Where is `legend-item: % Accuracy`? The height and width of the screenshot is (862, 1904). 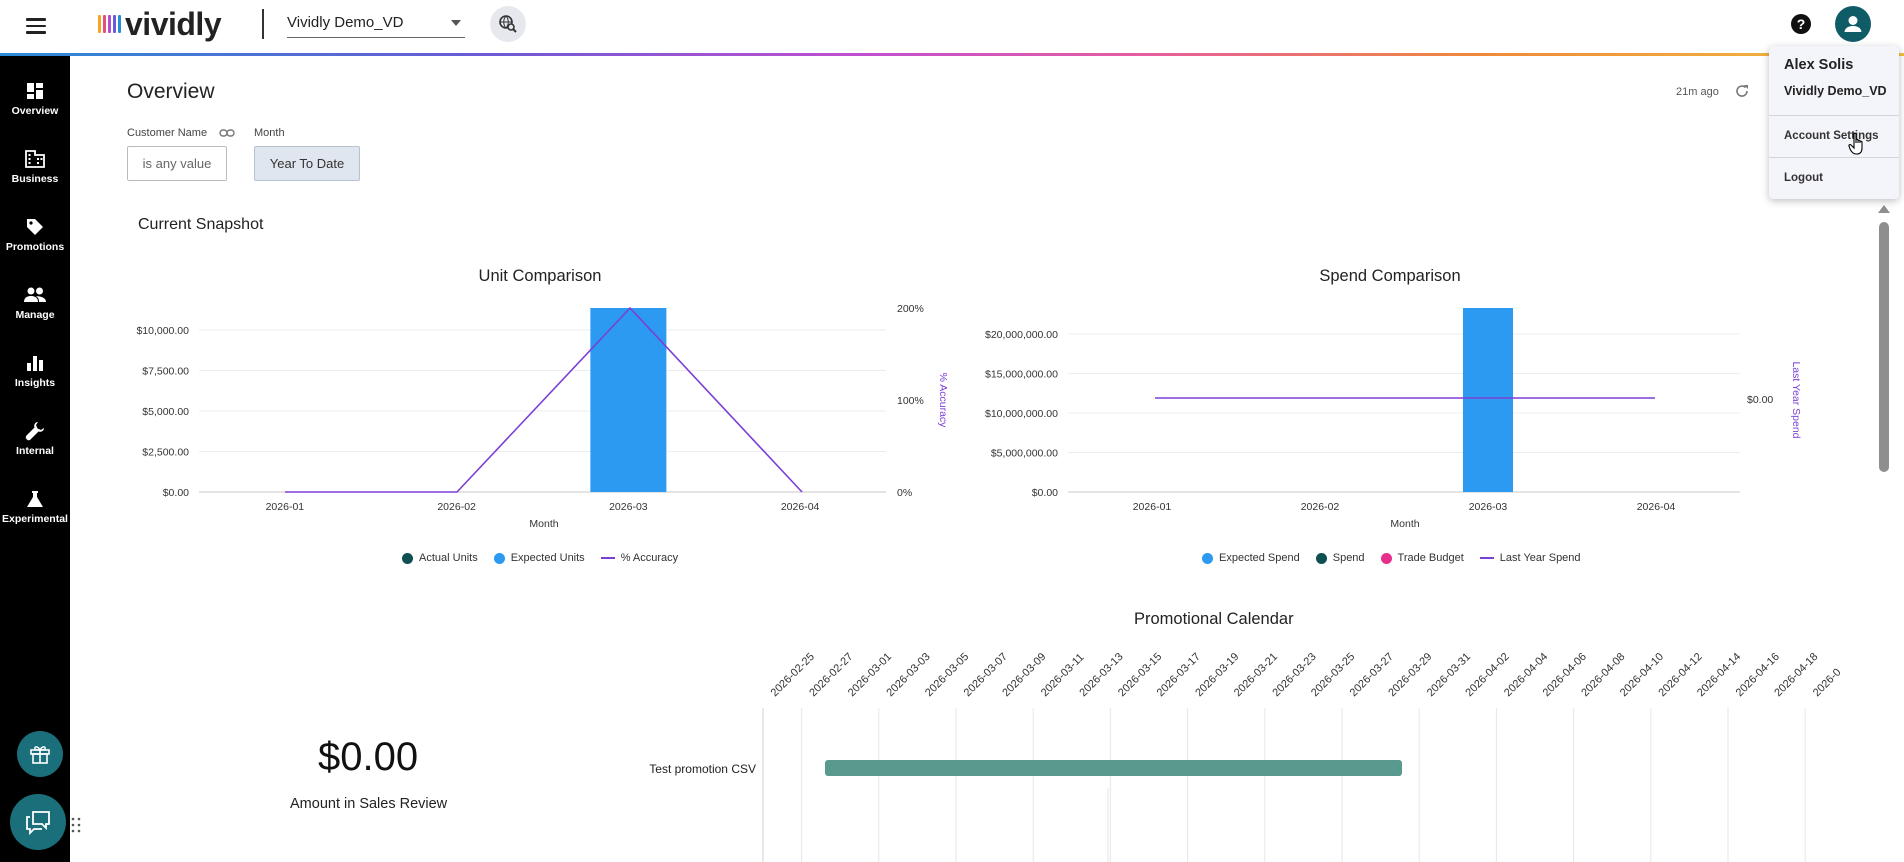 legend-item: % Accuracy is located at coordinates (639, 558).